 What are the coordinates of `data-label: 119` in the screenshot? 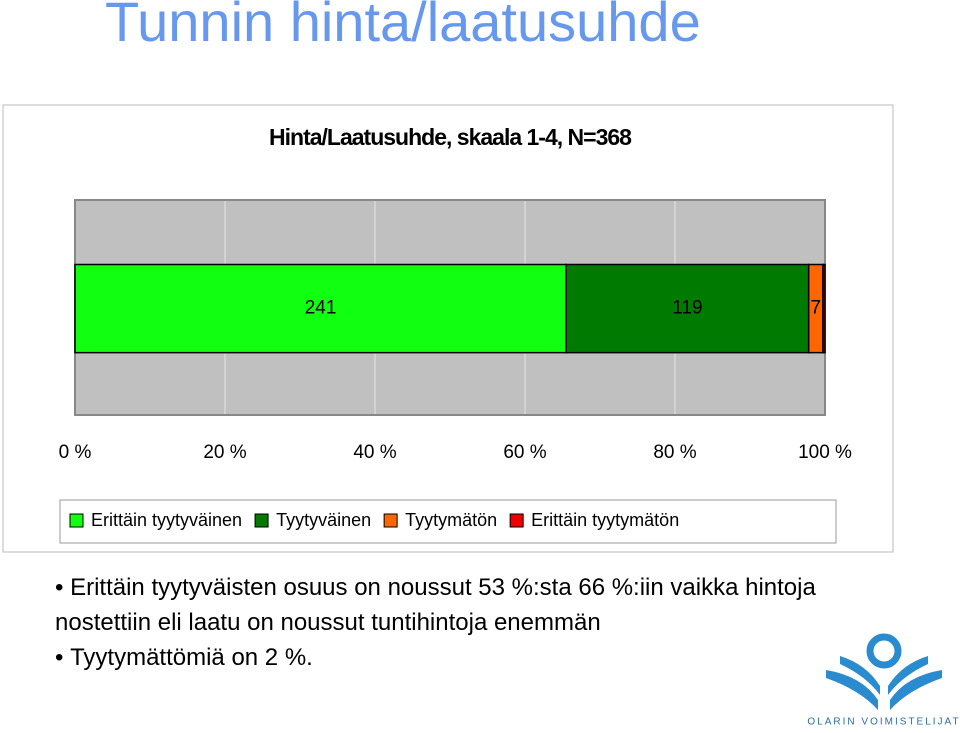 It's located at (687, 308).